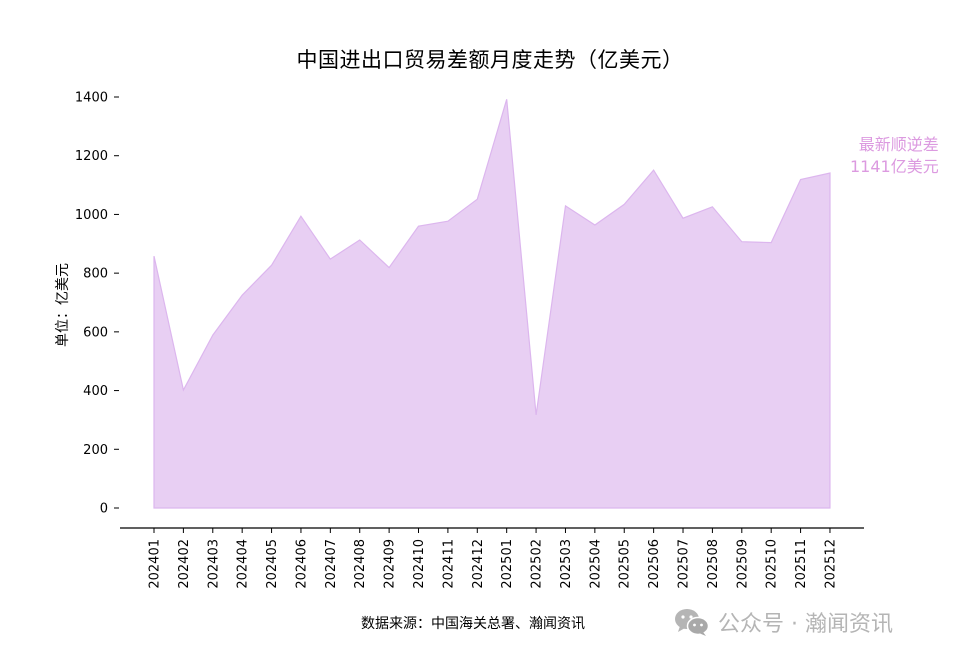  Describe the element at coordinates (654, 564) in the screenshot. I see `x-tick-label: 202506` at that location.